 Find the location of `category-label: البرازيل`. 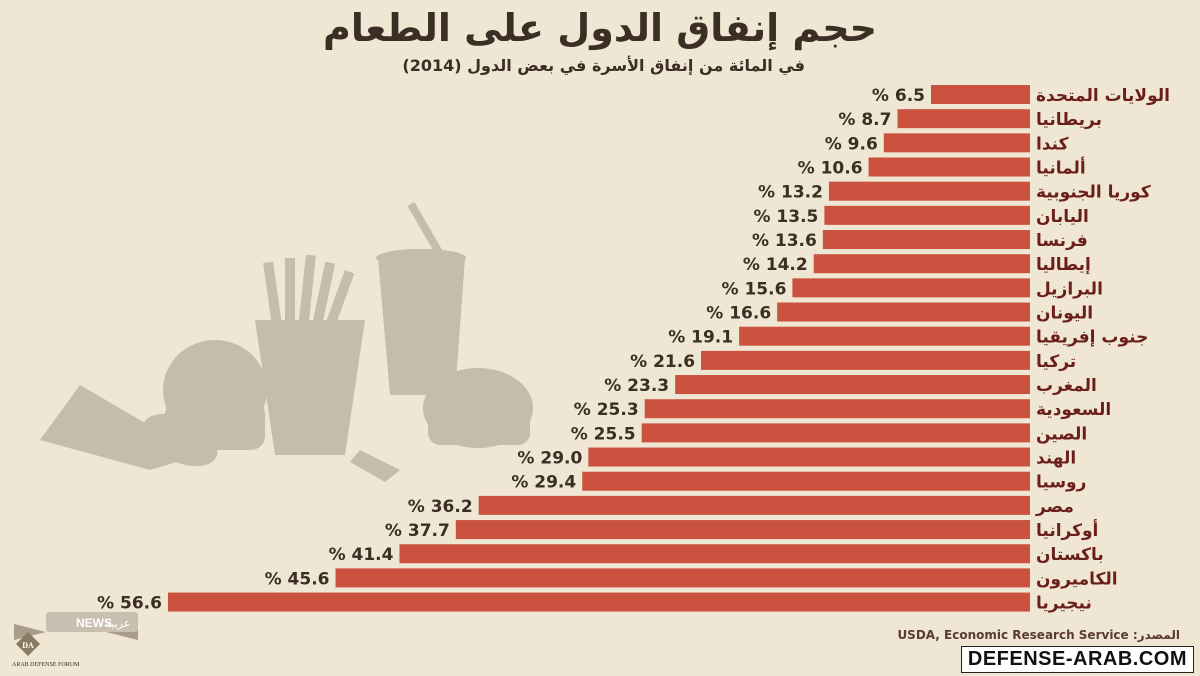

category-label: البرازيل is located at coordinates (1069, 289).